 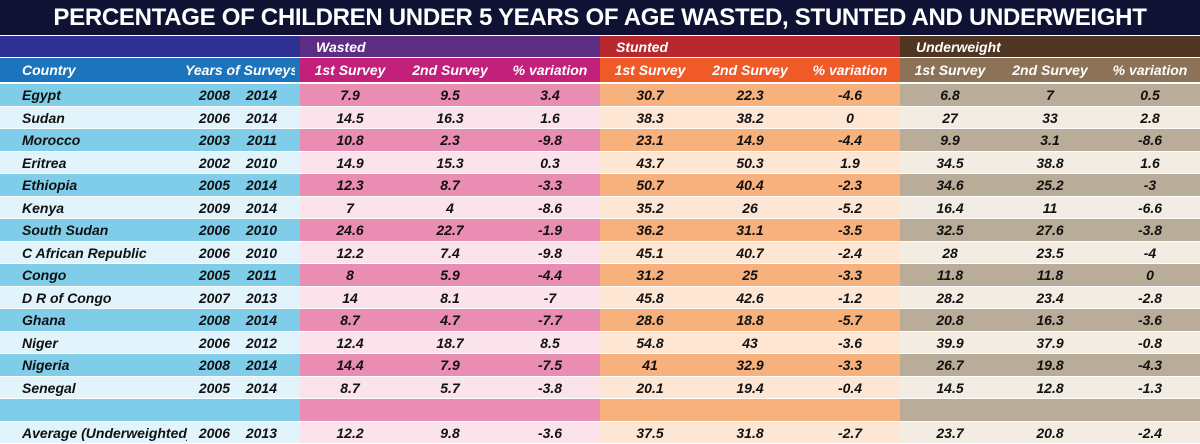 What do you see at coordinates (350, 230) in the screenshot?
I see `value: 24.6` at bounding box center [350, 230].